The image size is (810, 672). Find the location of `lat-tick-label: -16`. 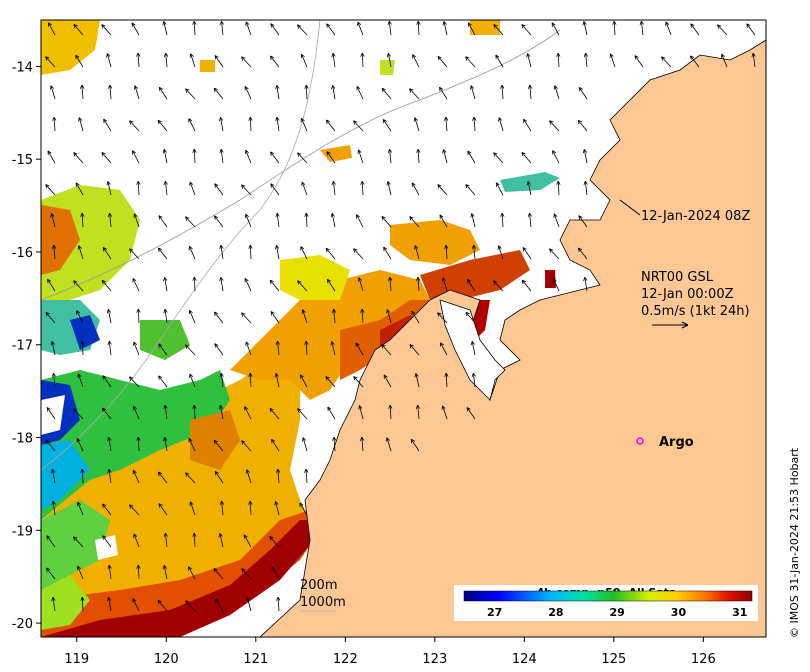

lat-tick-label: -16 is located at coordinates (22, 253).